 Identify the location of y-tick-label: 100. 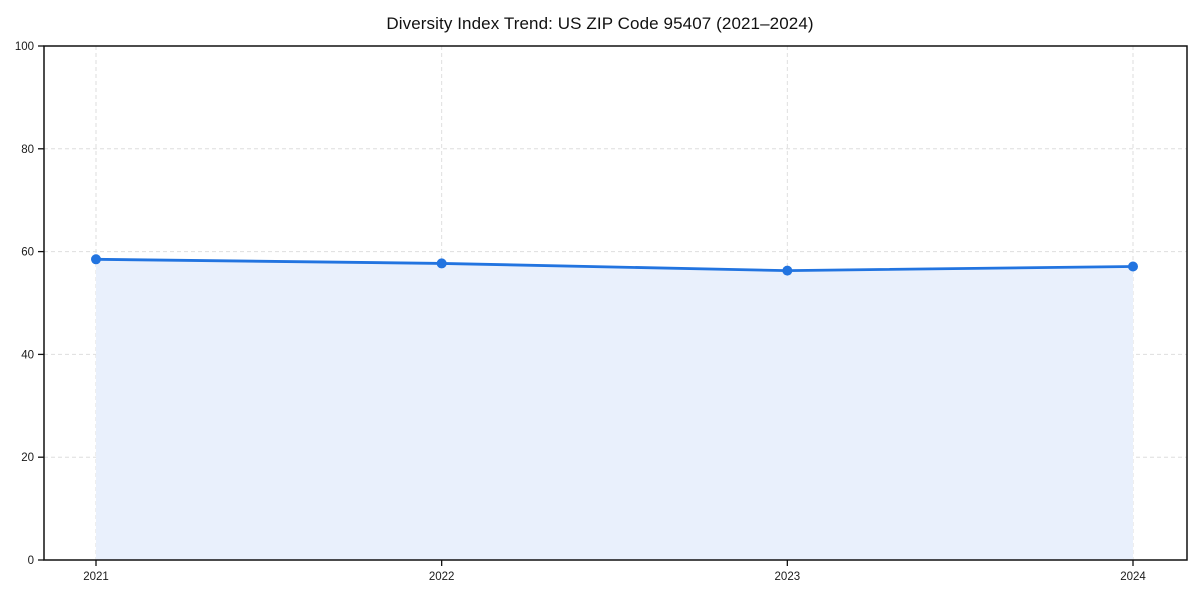
(24, 47).